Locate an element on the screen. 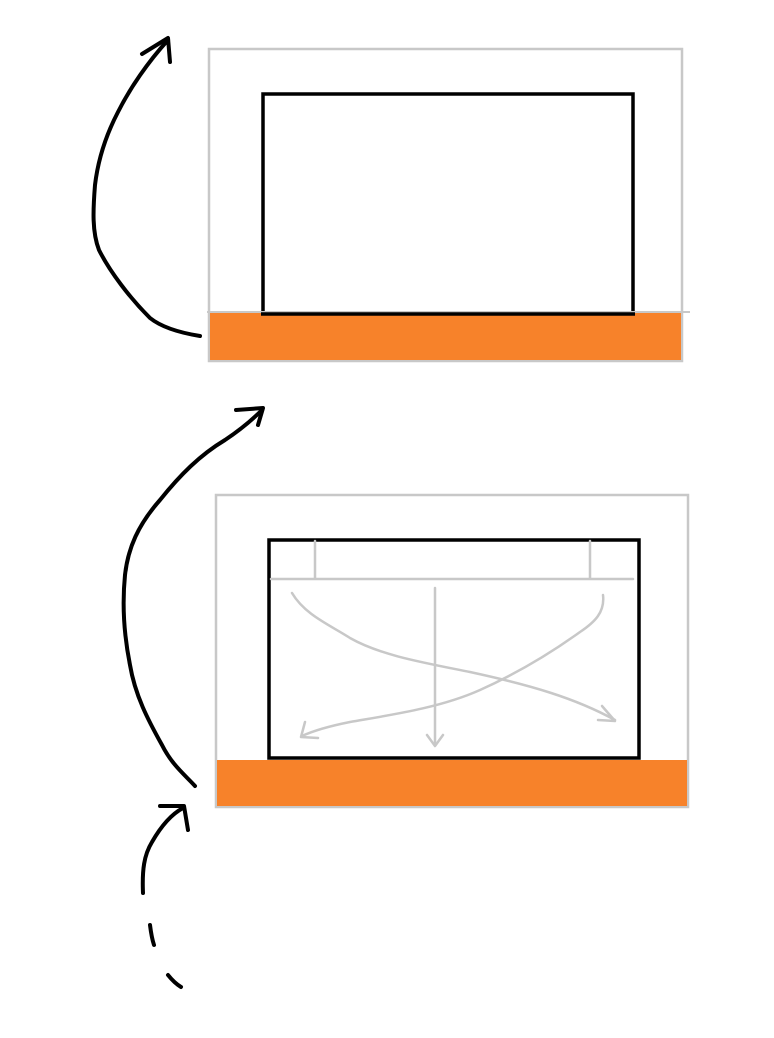 This screenshot has width=774, height=1038. dashed-arrow-head is located at coordinates (174, 818).